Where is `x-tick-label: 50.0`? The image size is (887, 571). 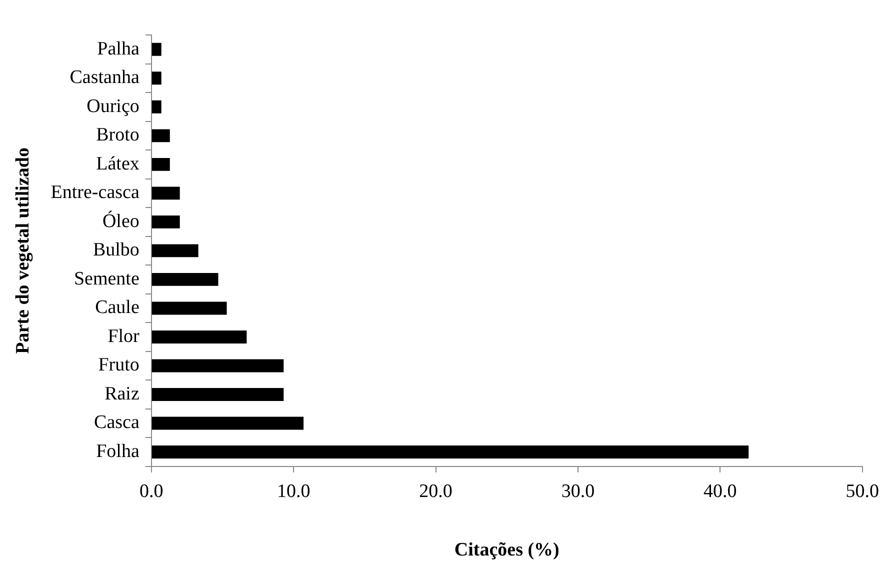
x-tick-label: 50.0 is located at coordinates (862, 491).